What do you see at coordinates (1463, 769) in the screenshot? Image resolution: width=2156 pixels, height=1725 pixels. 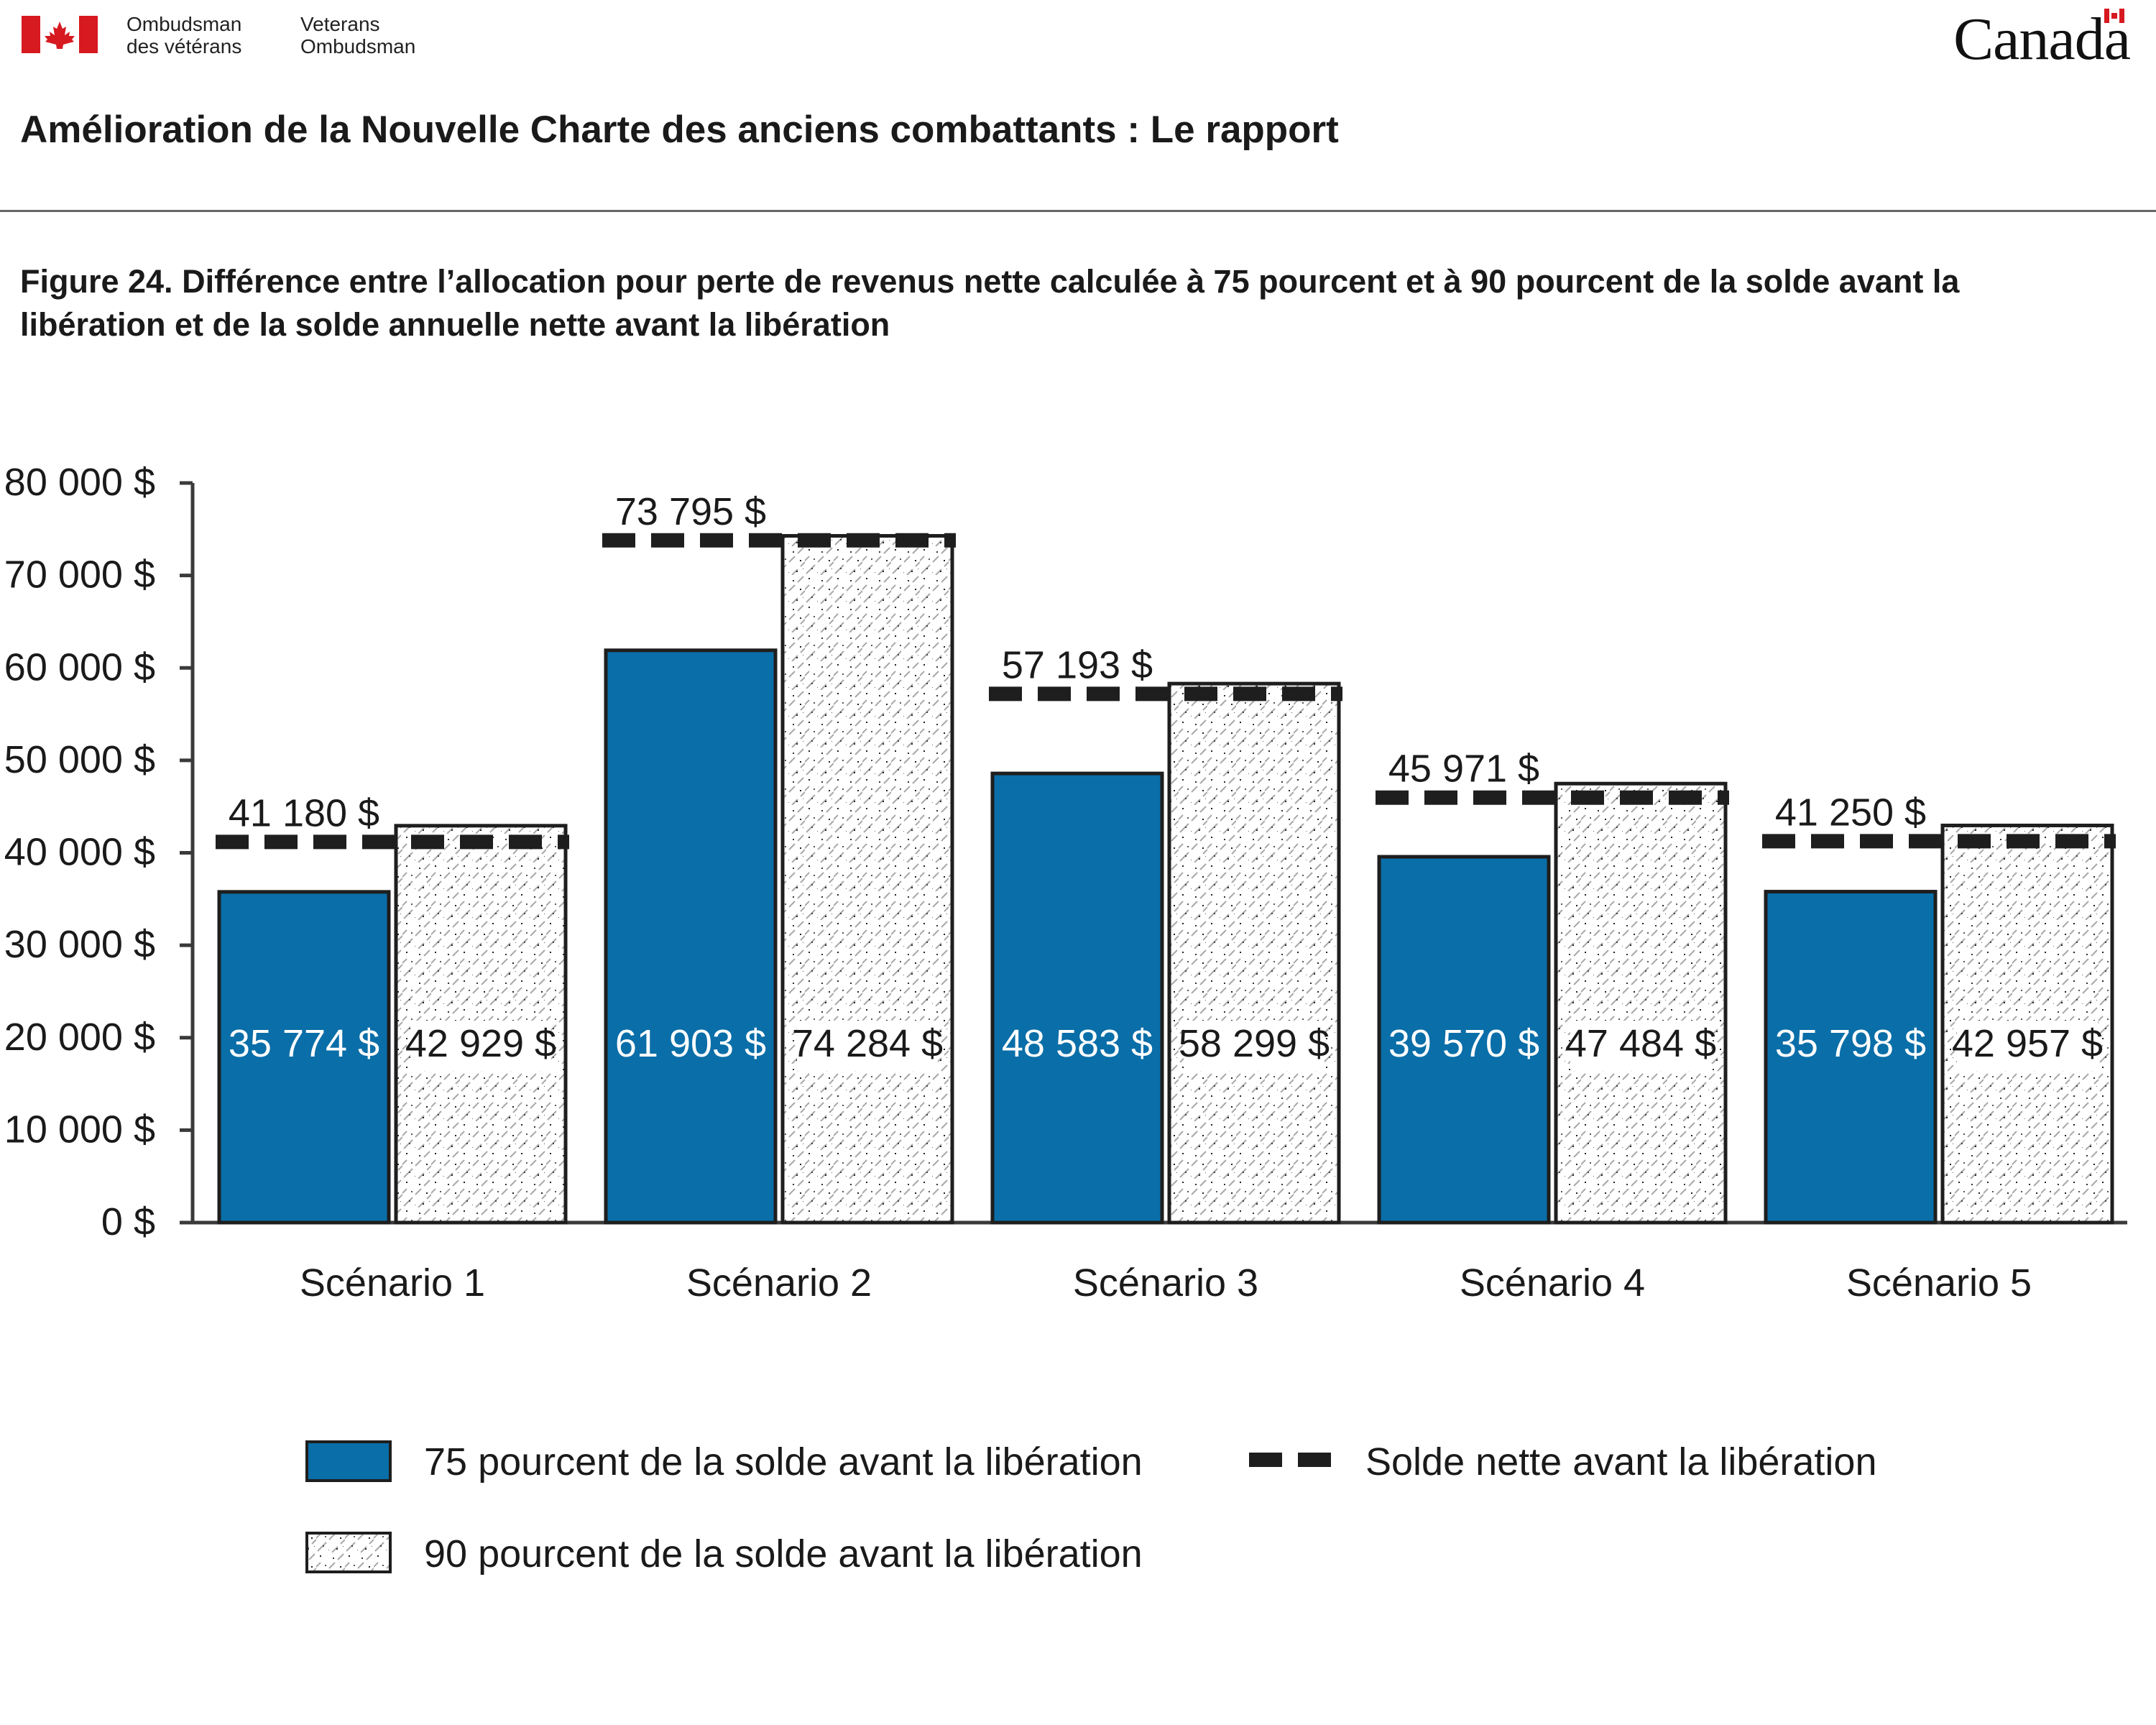 I see `net-pay-reference-label: 45 971 $` at bounding box center [1463, 769].